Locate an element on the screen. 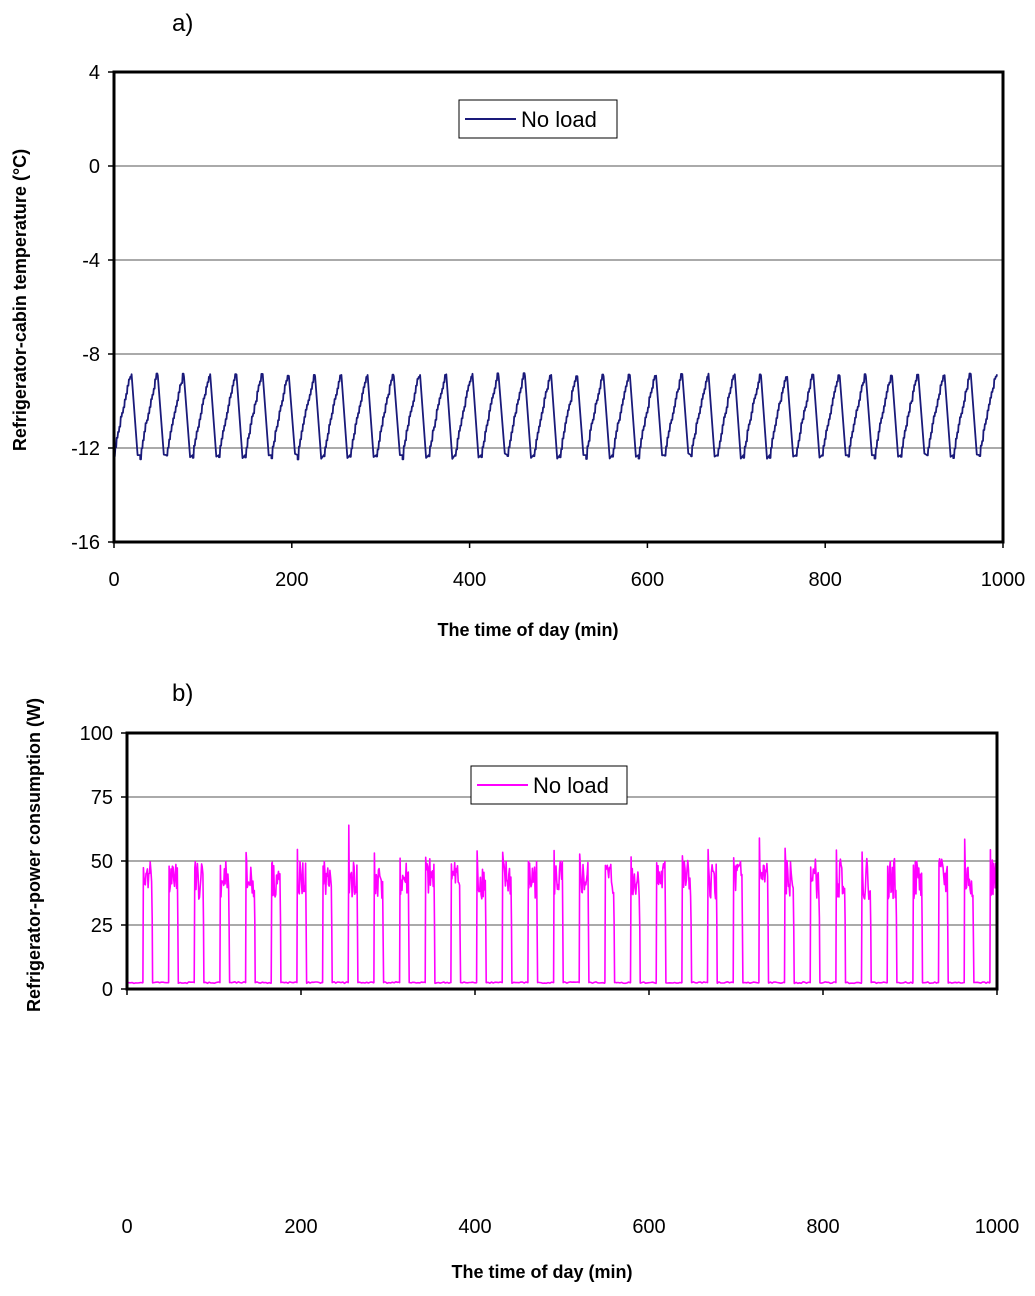 The width and height of the screenshot is (1035, 1296). legend-label-b: No load is located at coordinates (571, 785).